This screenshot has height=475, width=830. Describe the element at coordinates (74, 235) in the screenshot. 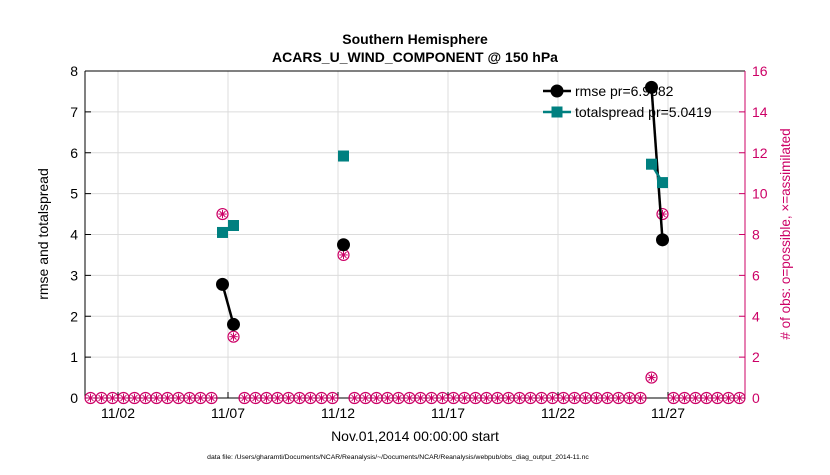

I see `y-tick-label-left: 4` at that location.